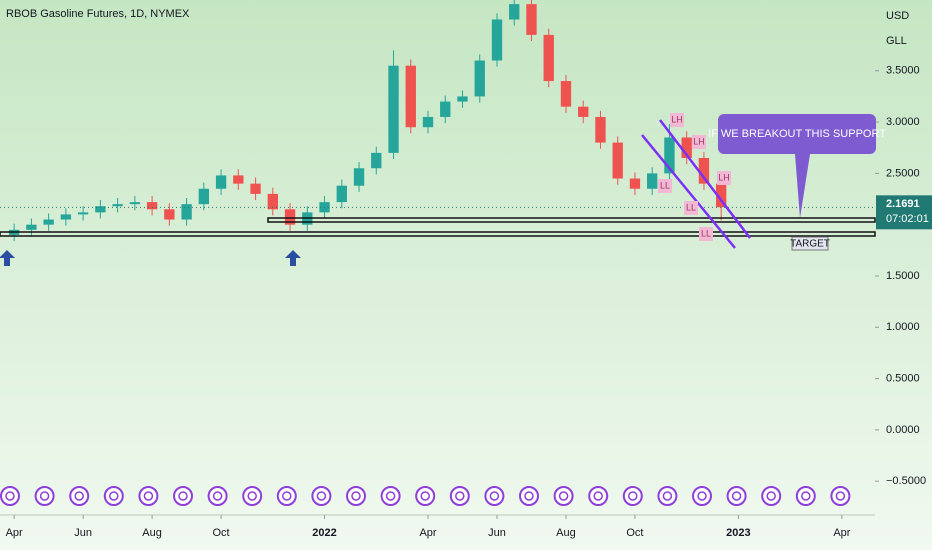  I want to click on target-box, so click(810, 243).